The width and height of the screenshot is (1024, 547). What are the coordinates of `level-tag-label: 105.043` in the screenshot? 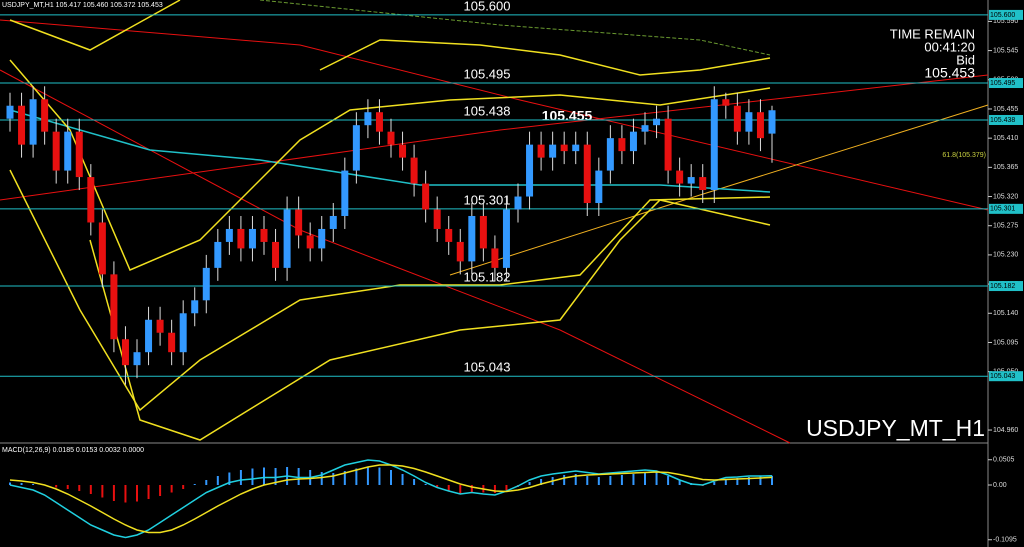 It's located at (1002, 376).